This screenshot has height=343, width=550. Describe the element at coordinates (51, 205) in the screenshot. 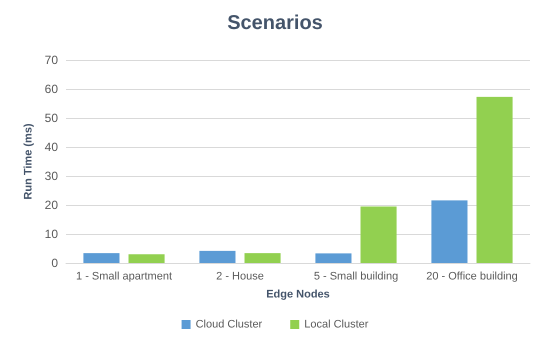

I see `y-tick-label: 20` at that location.